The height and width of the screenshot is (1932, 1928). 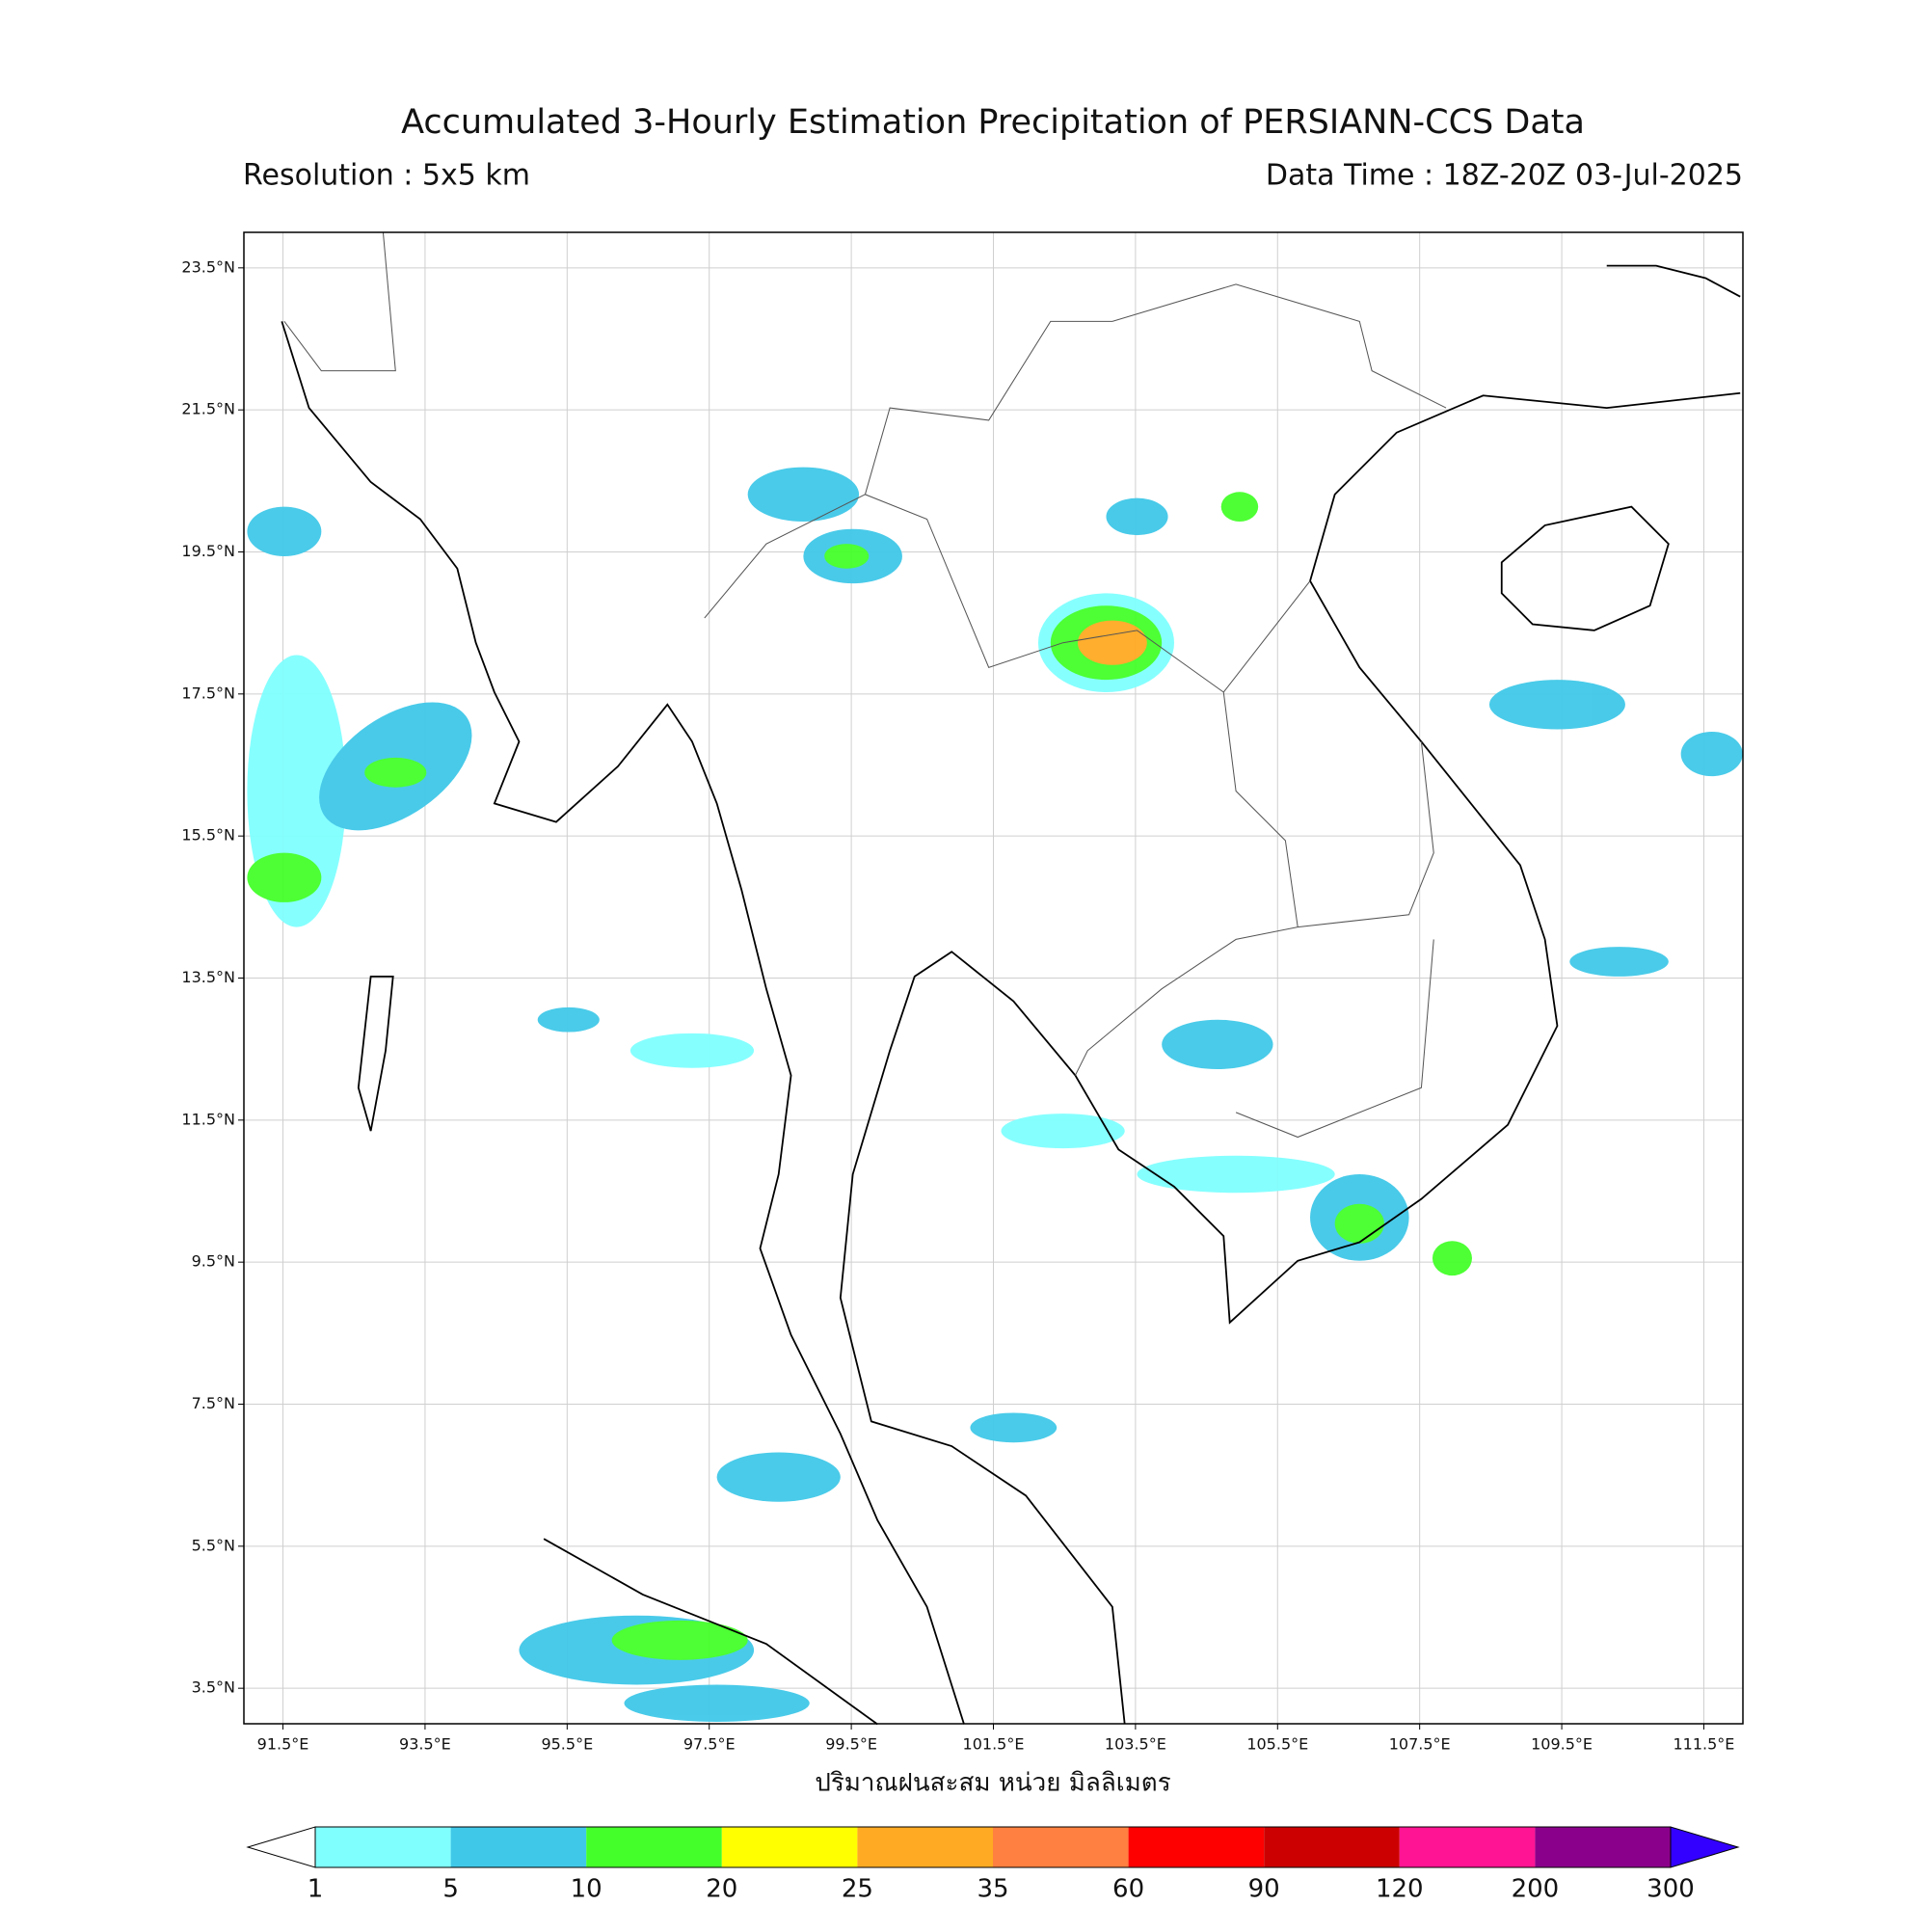 I want to click on colorbar-label: 35, so click(x=992, y=1890).